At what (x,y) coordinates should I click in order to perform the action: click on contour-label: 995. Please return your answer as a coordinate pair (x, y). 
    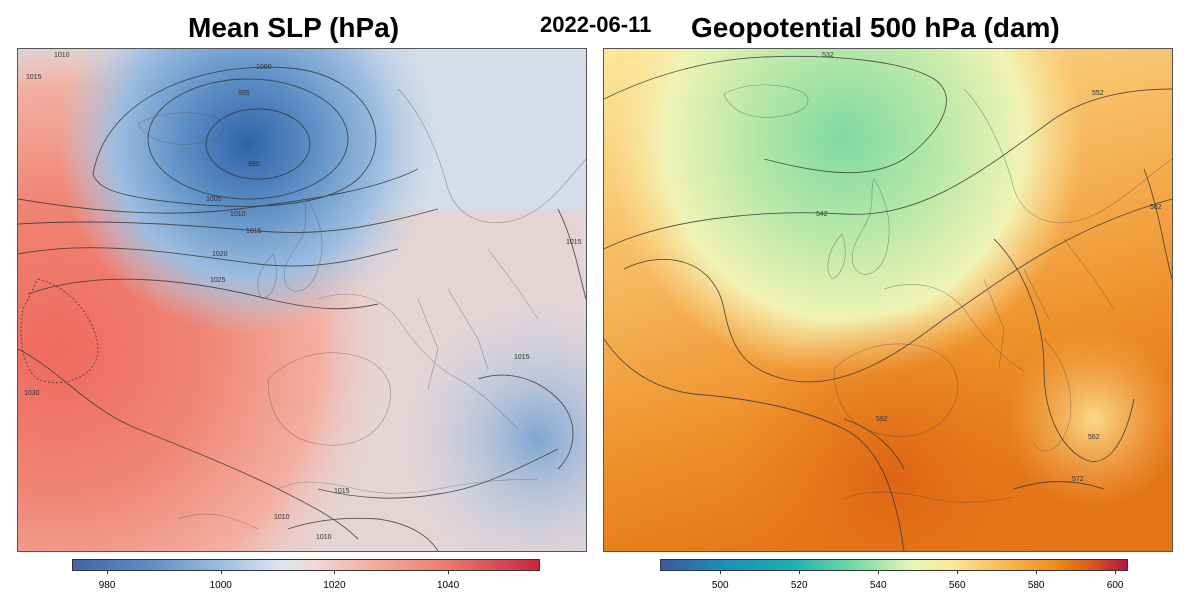
    Looking at the image, I should click on (244, 93).